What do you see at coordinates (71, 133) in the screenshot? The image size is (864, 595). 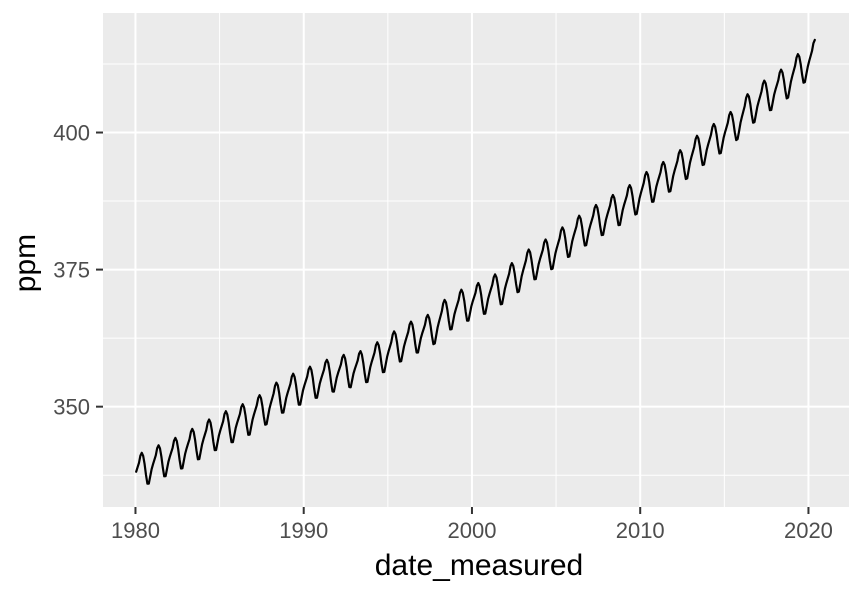 I see `y-tick-label: 400` at bounding box center [71, 133].